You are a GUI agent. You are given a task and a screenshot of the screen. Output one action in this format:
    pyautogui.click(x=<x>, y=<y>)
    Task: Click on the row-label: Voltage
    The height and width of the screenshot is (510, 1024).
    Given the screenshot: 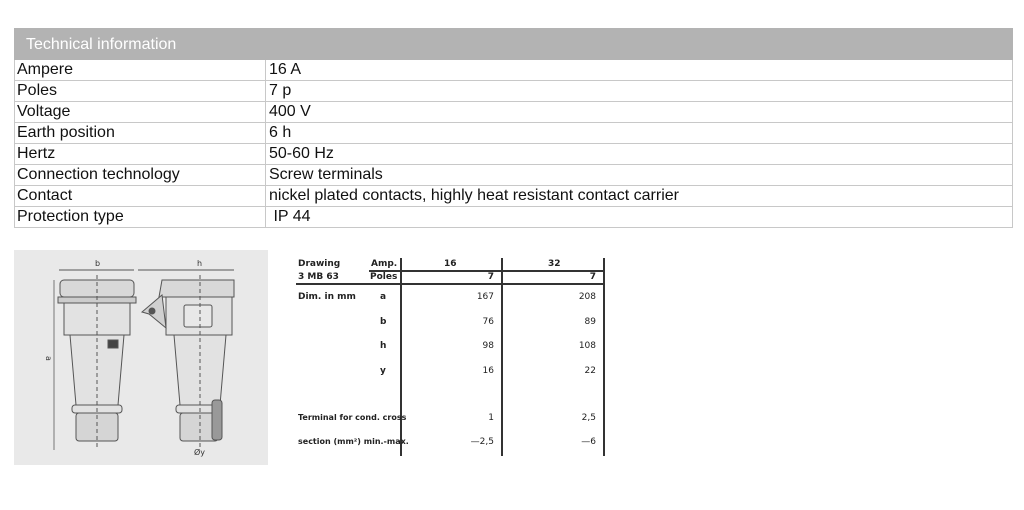 What is the action you would take?
    pyautogui.click(x=140, y=112)
    